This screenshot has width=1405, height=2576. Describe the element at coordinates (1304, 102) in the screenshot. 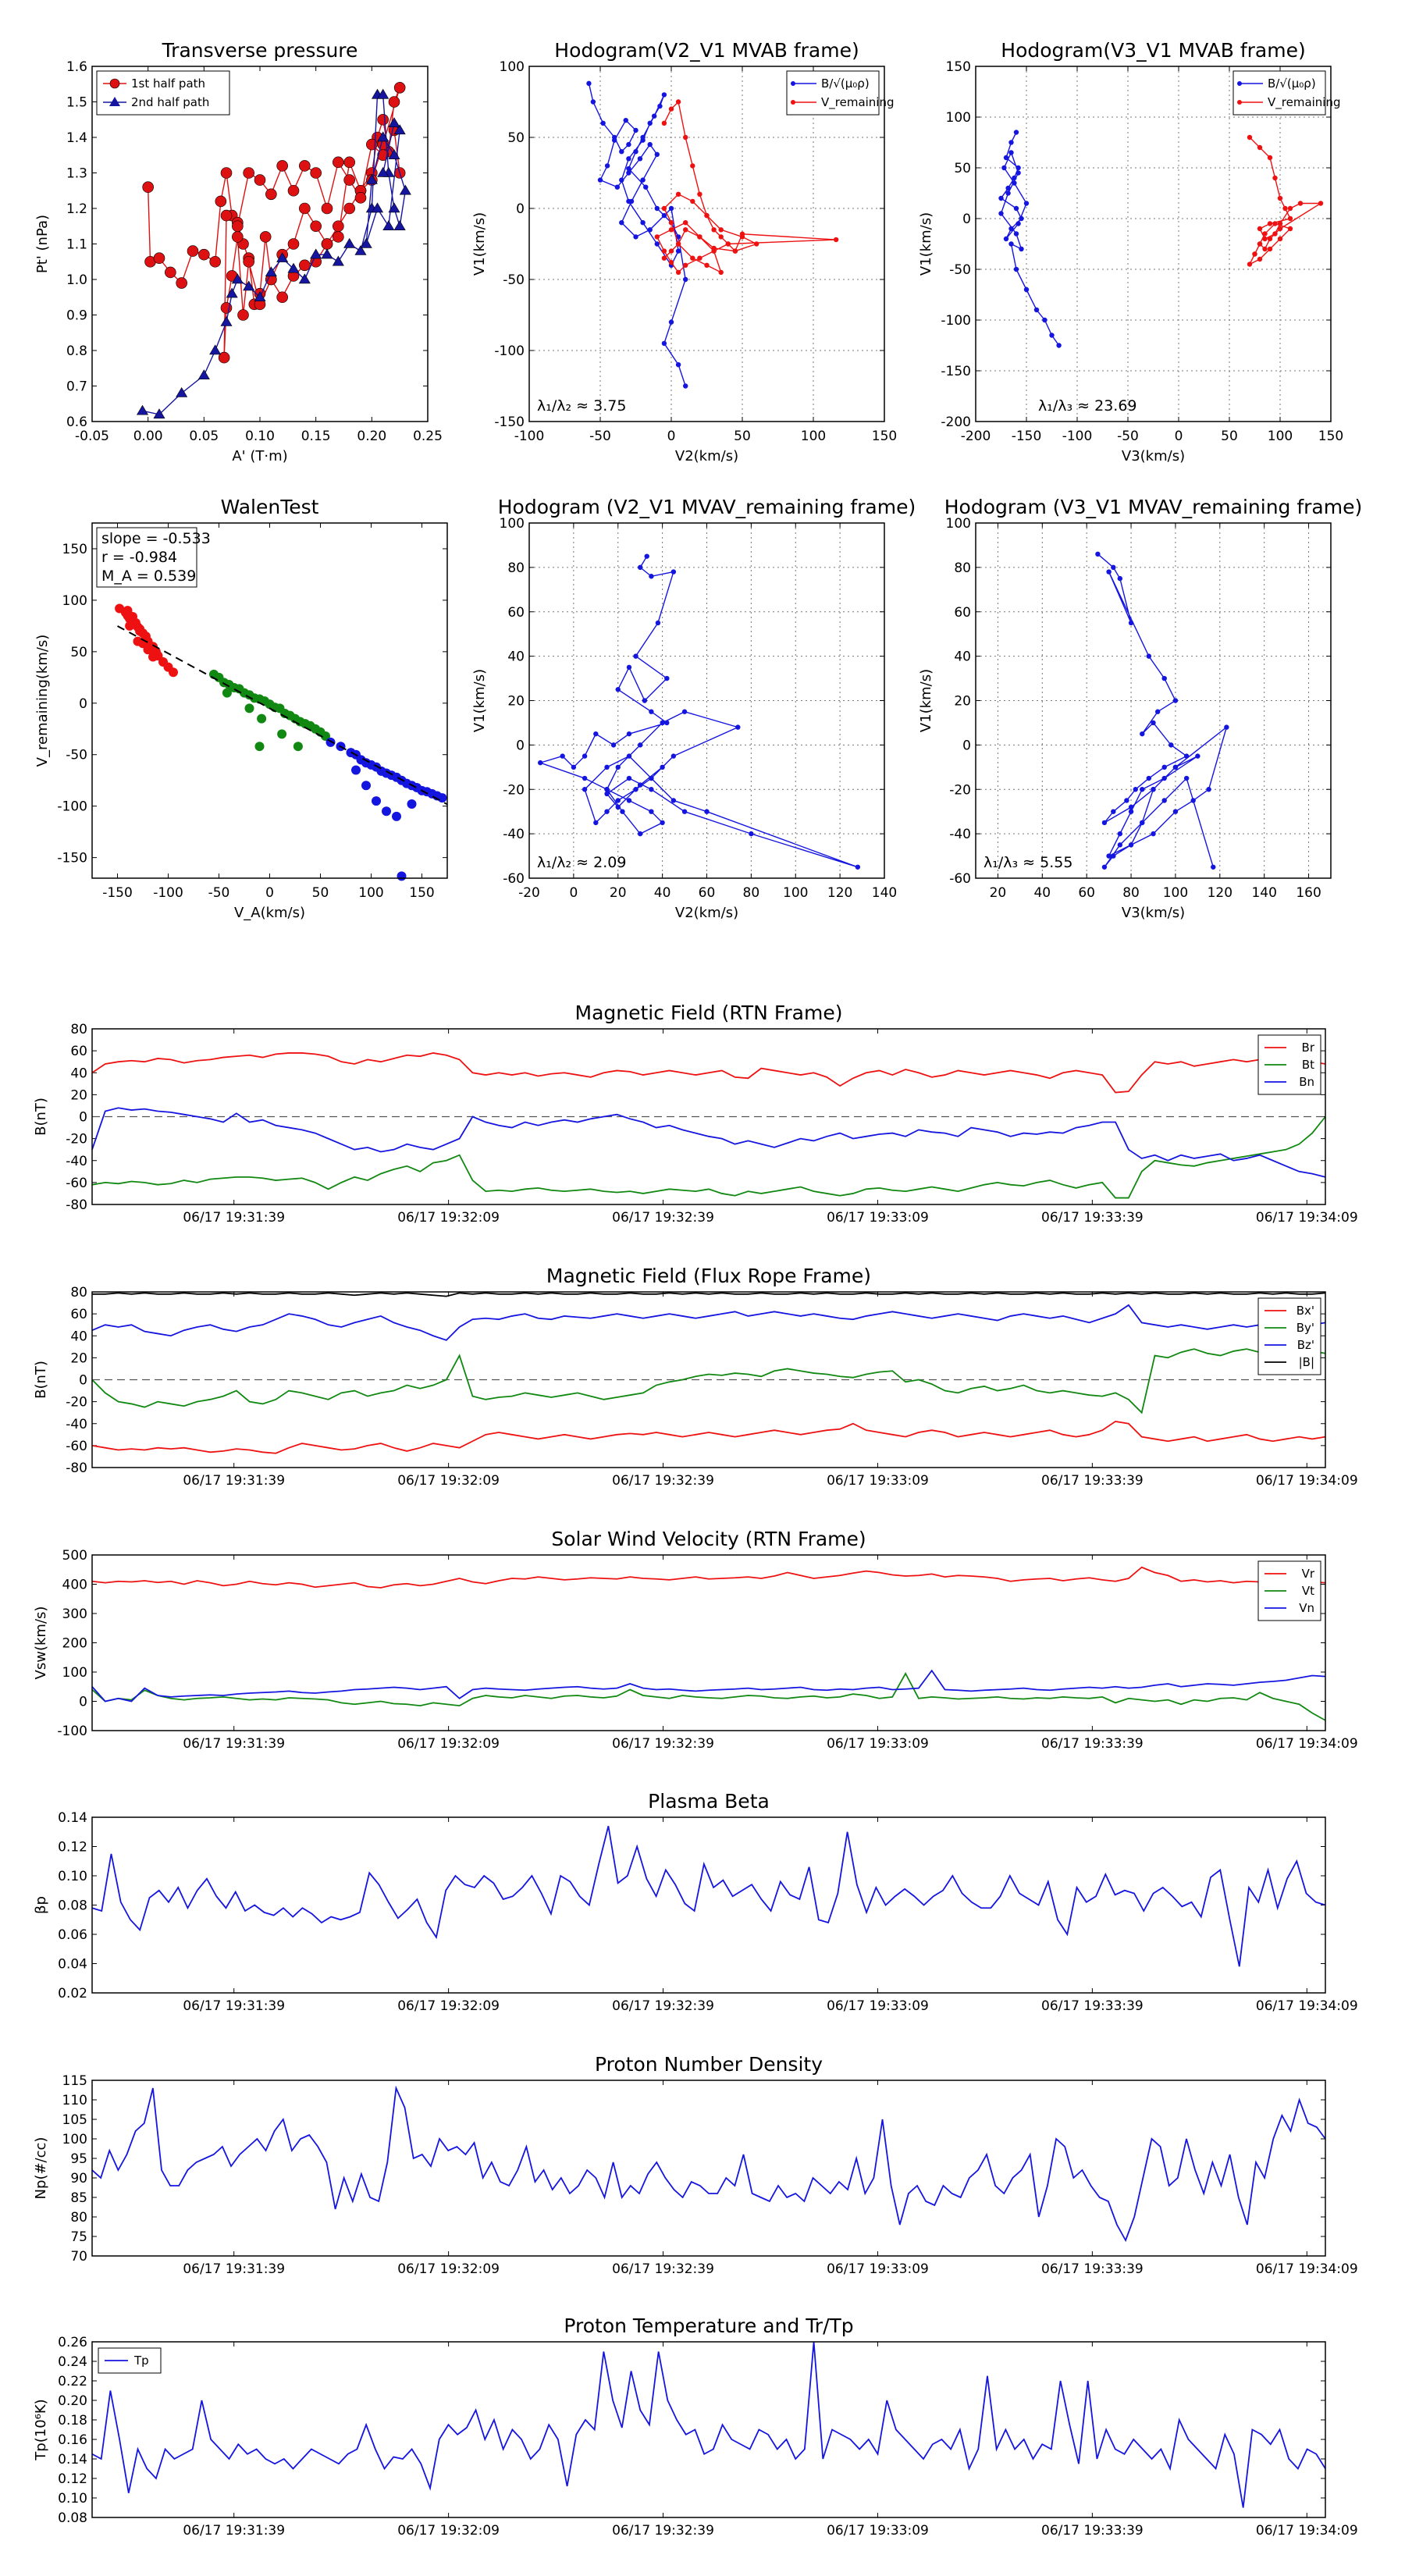

I see `legend-label: V_remaining` at that location.